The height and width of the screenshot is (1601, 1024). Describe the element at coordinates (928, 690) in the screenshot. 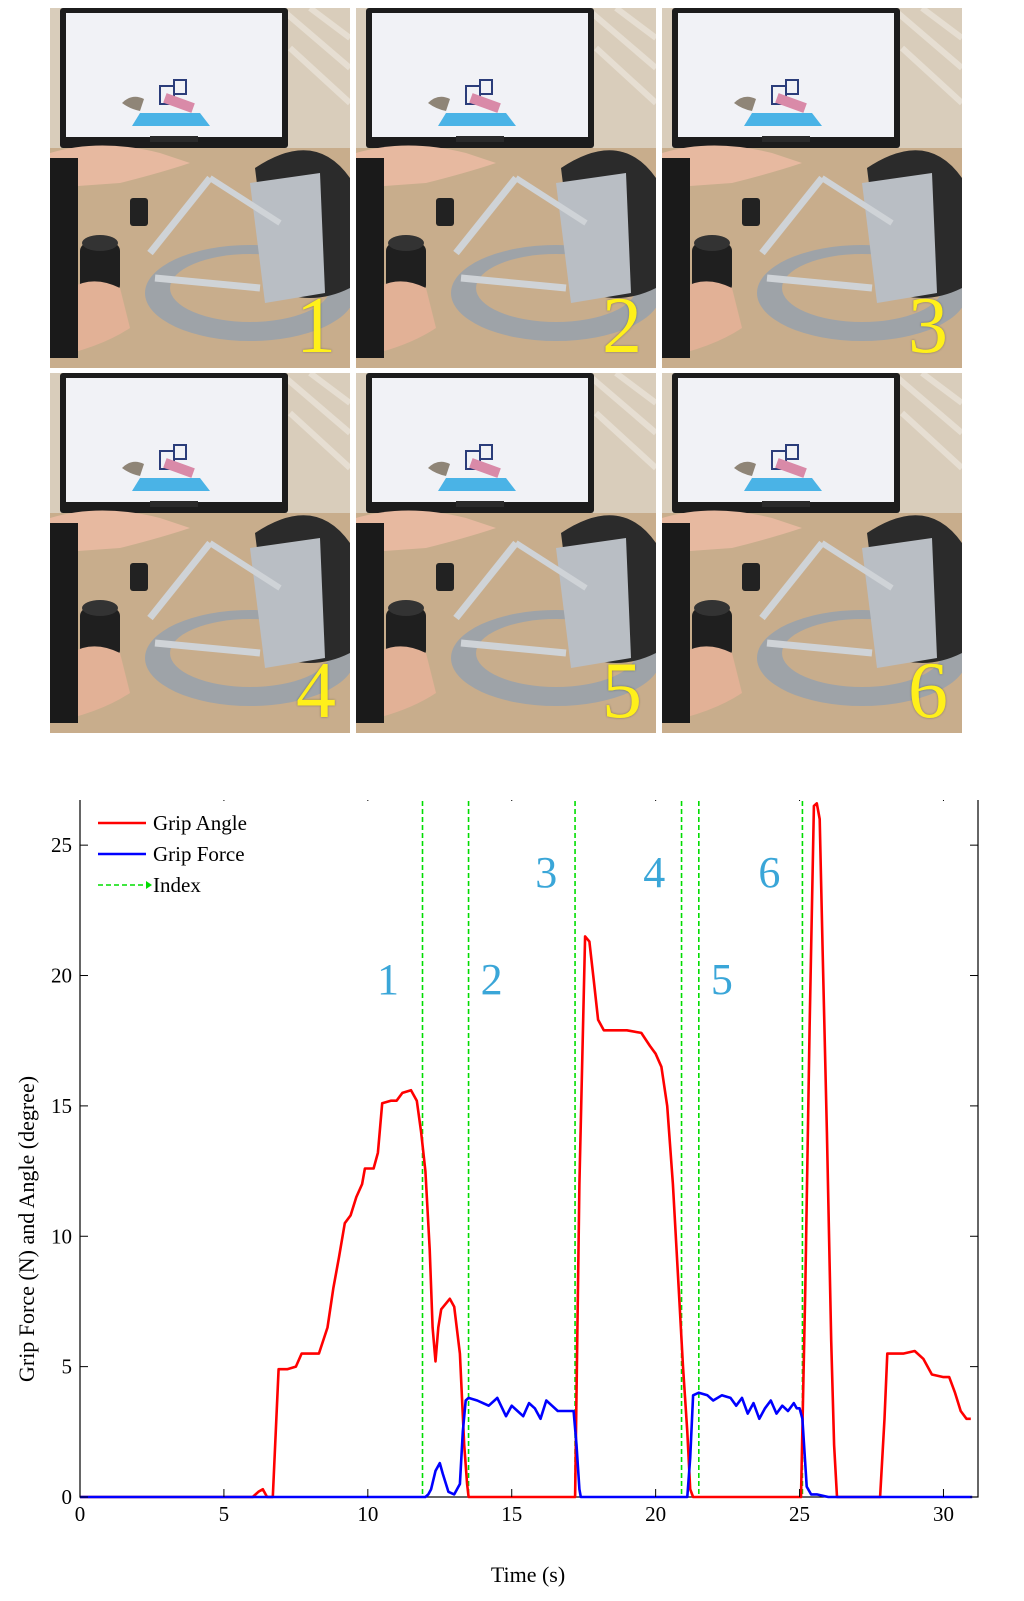

I see `panel-number: 6` at that location.